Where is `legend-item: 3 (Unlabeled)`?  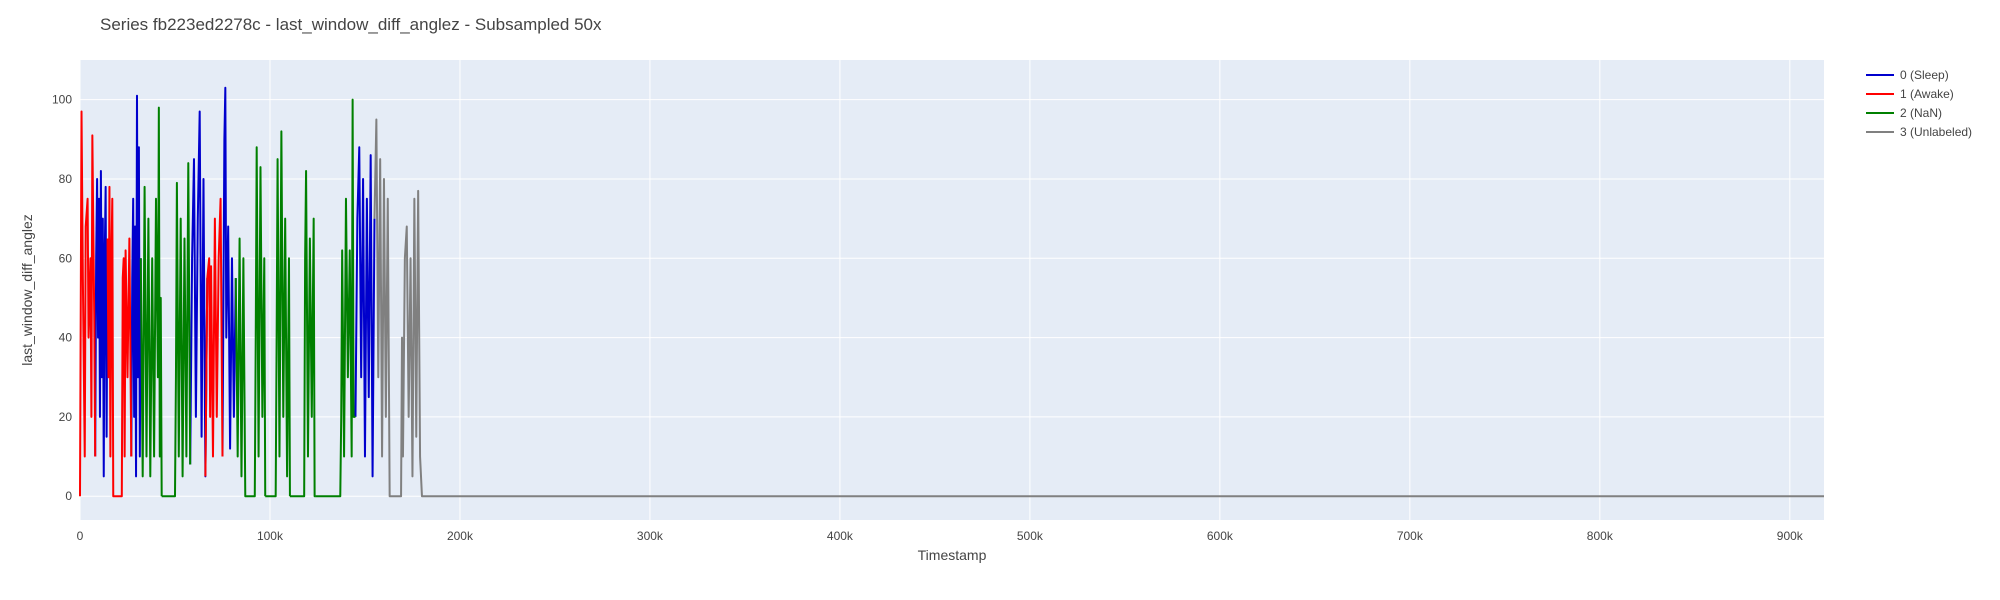 legend-item: 3 (Unlabeled) is located at coordinates (1919, 132).